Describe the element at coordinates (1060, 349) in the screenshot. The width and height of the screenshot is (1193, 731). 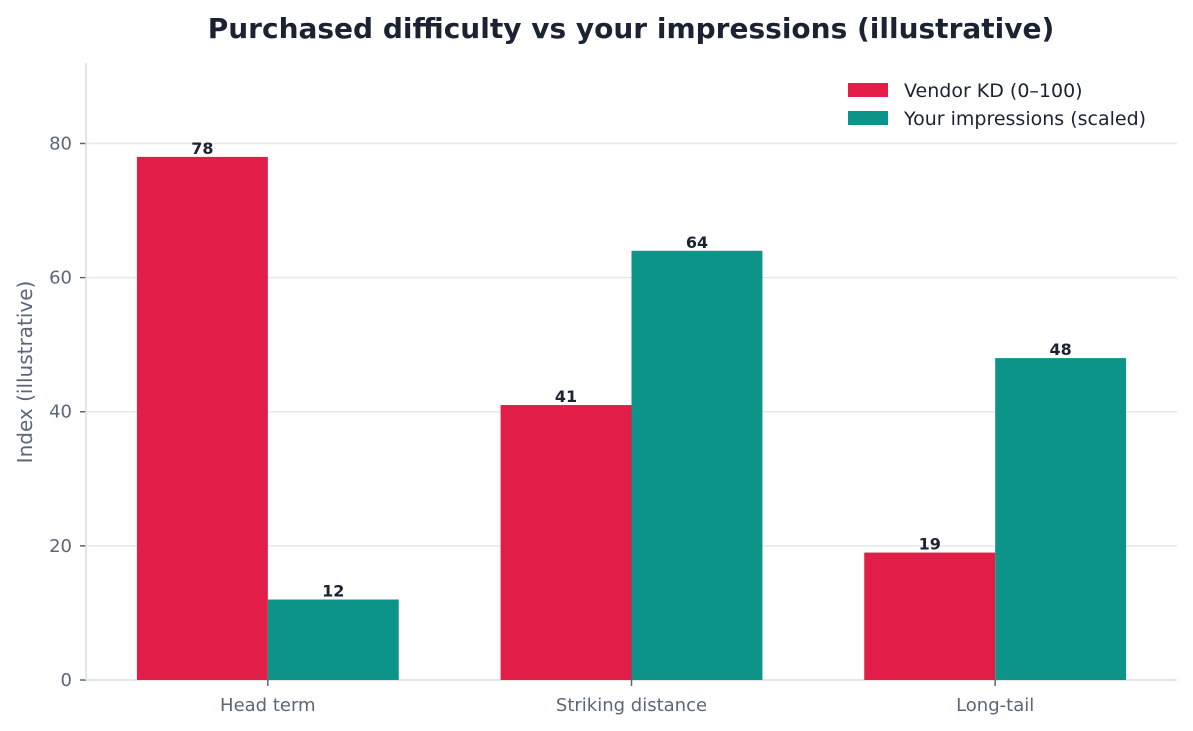
I see `data-label: 48` at that location.